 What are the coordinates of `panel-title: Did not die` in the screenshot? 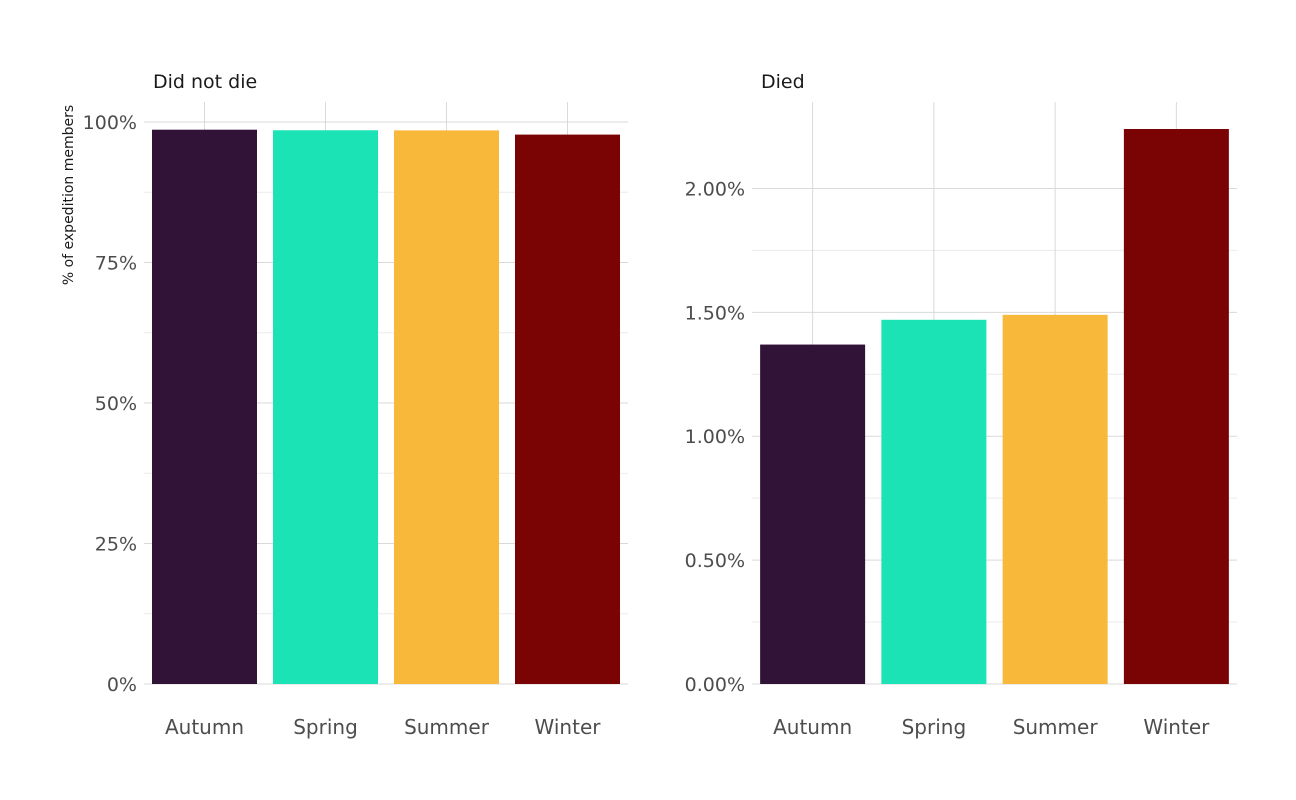 It's located at (205, 82).